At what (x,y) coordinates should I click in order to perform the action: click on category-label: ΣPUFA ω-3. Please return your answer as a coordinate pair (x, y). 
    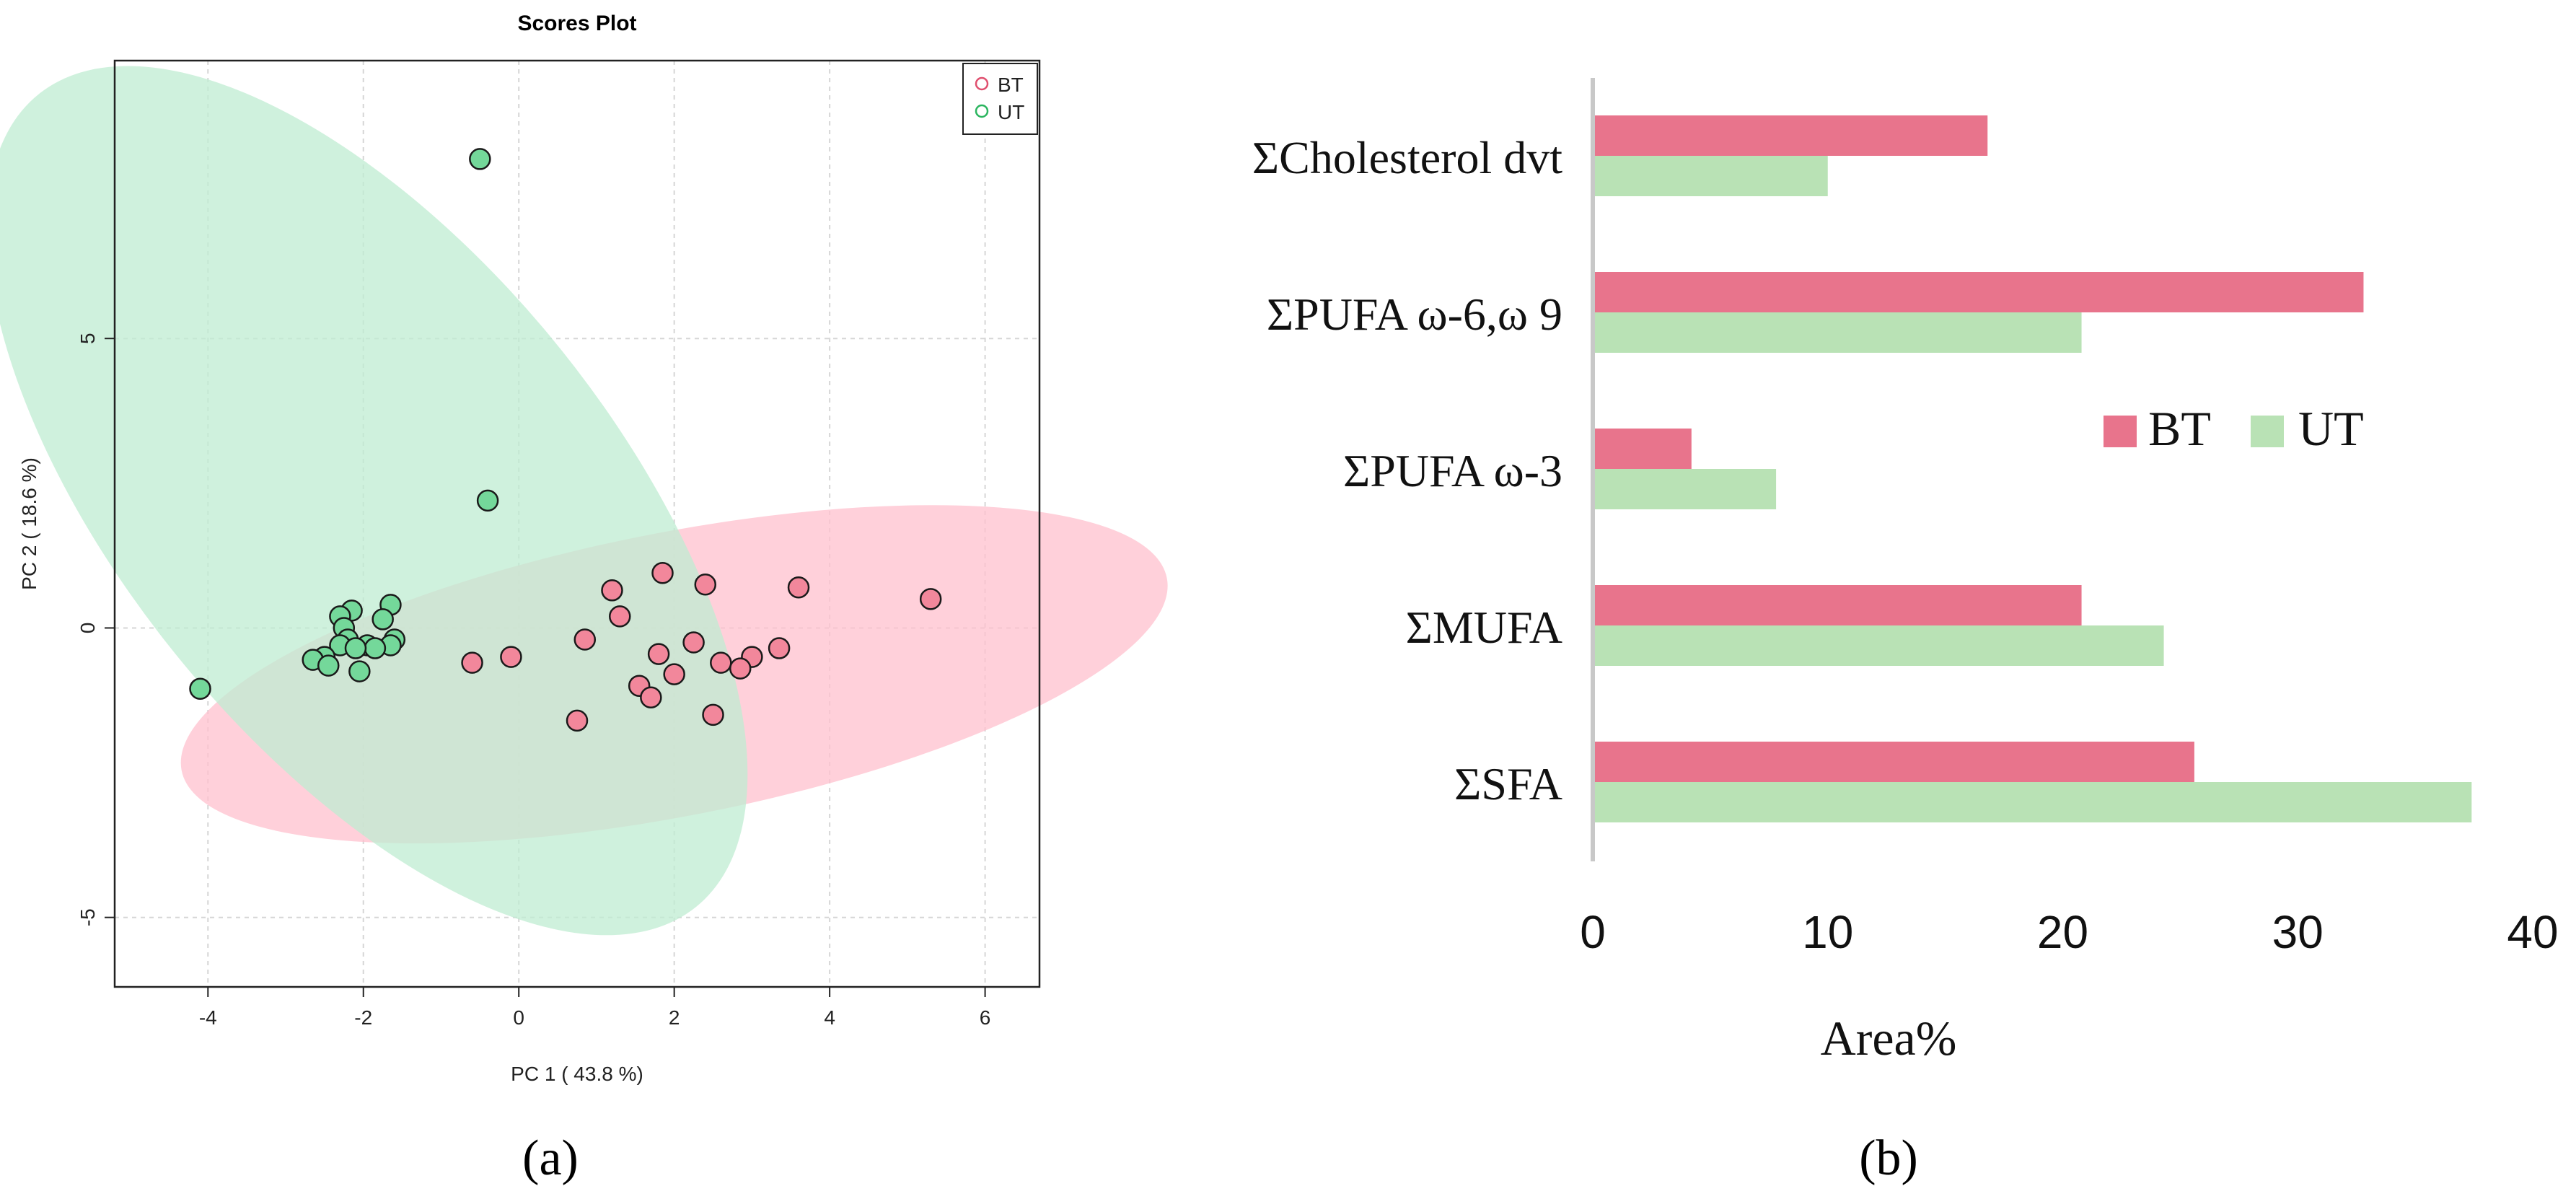
    Looking at the image, I should click on (1452, 471).